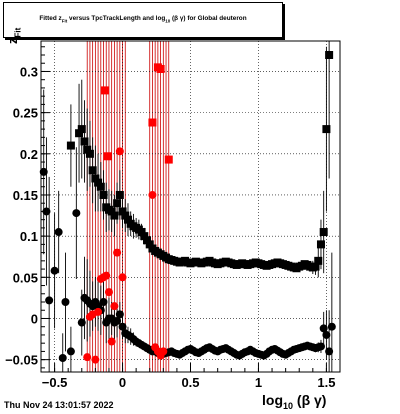 The image size is (400, 414). I want to click on x-tick-label: 0.5, so click(190, 382).